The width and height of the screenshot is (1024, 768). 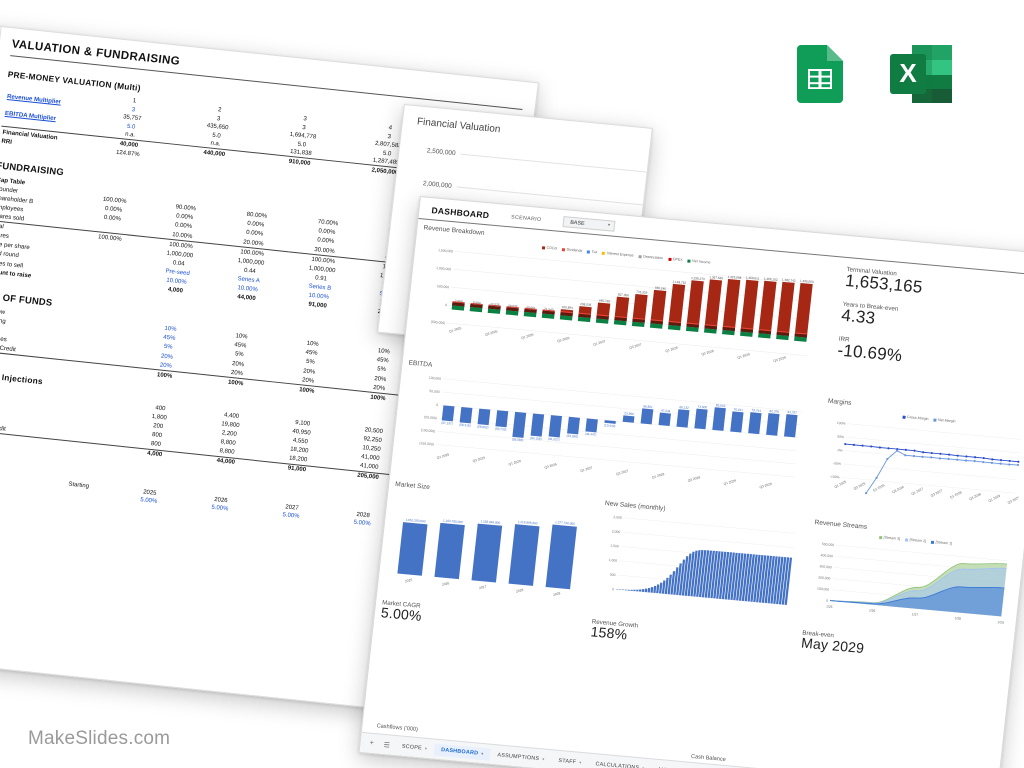 I want to click on legend-item: [Stream 3], so click(x=889, y=538).